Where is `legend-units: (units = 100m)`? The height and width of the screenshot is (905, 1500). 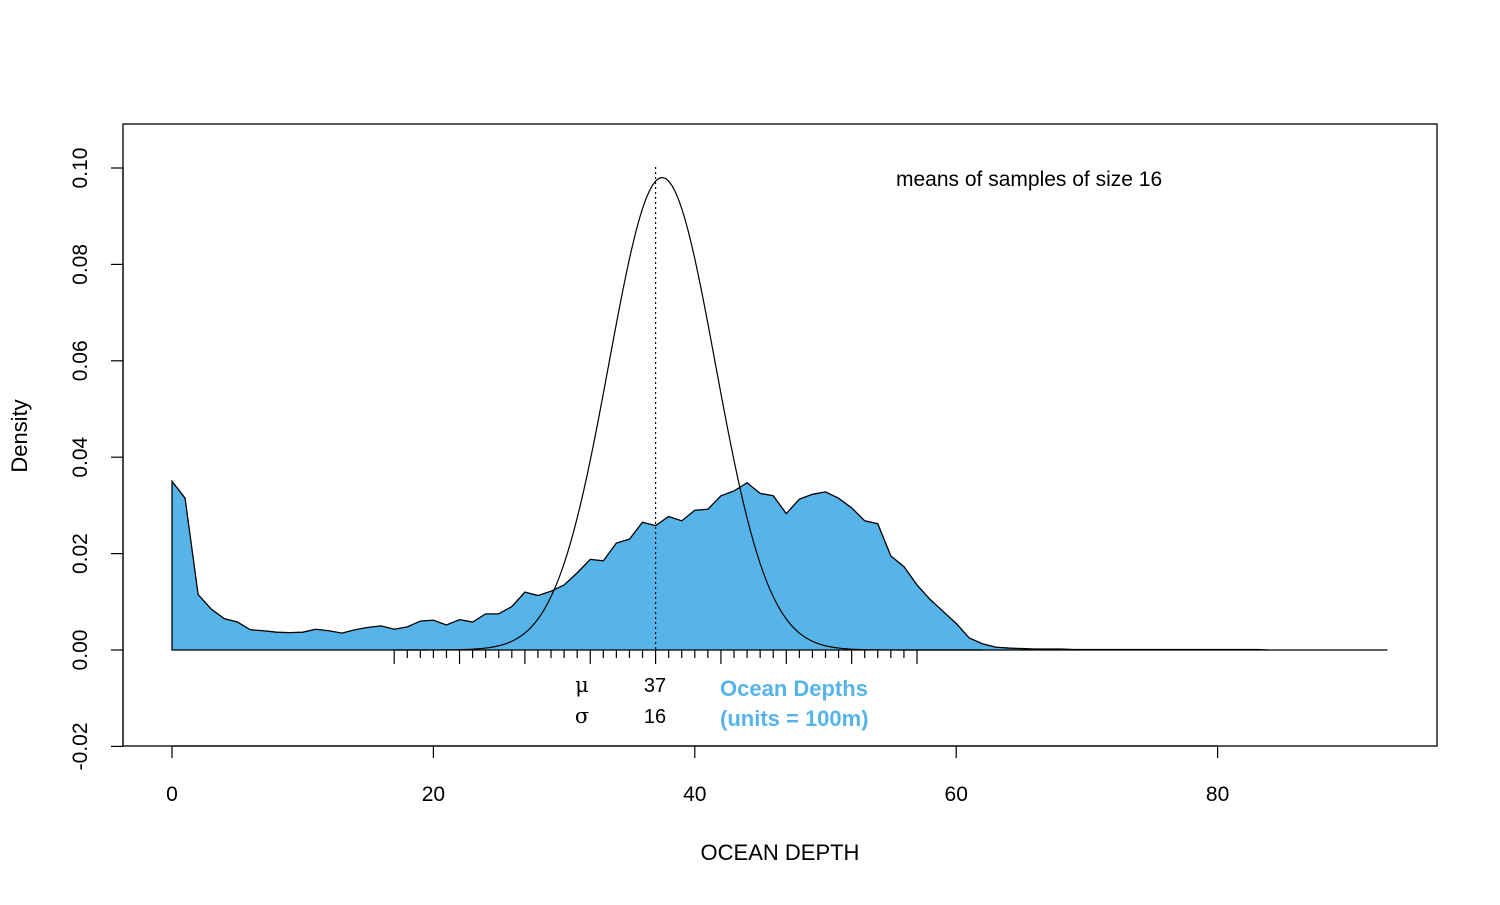 legend-units: (units = 100m) is located at coordinates (794, 718).